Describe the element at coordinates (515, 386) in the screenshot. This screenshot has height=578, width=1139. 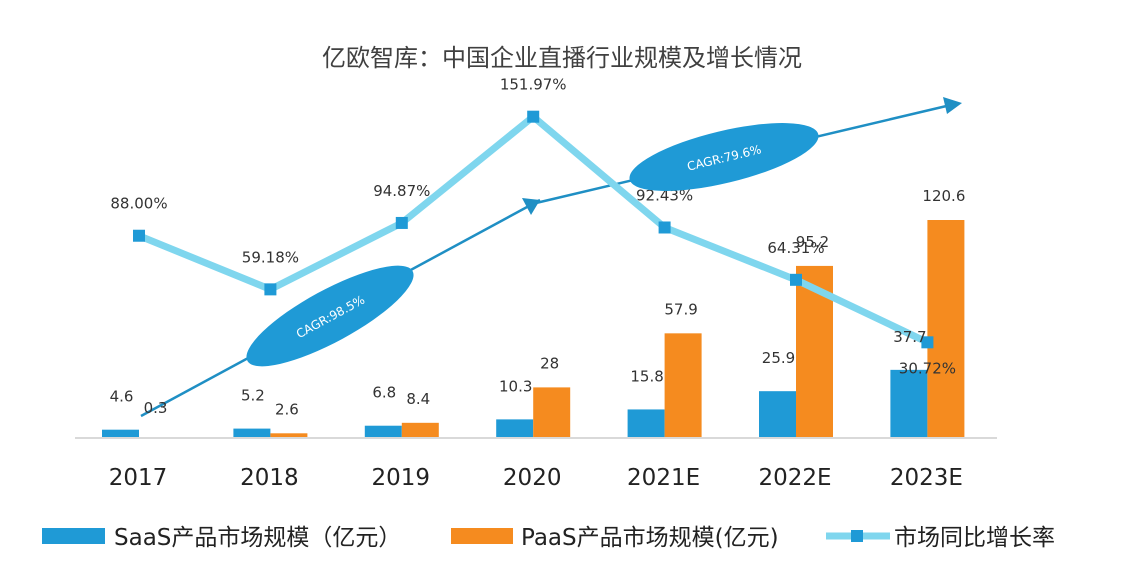
I see `label-saas-2020: 10.3` at that location.